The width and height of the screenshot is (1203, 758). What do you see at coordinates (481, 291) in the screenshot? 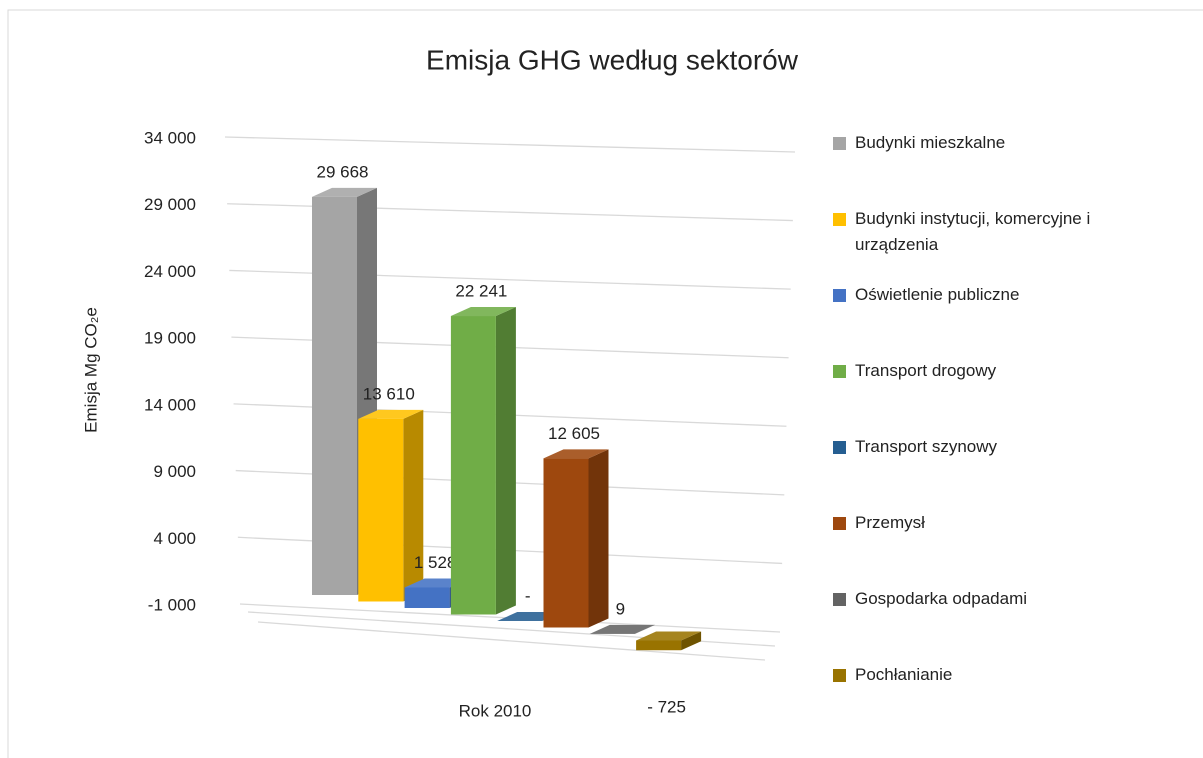
I see `data-label: 22 241` at bounding box center [481, 291].